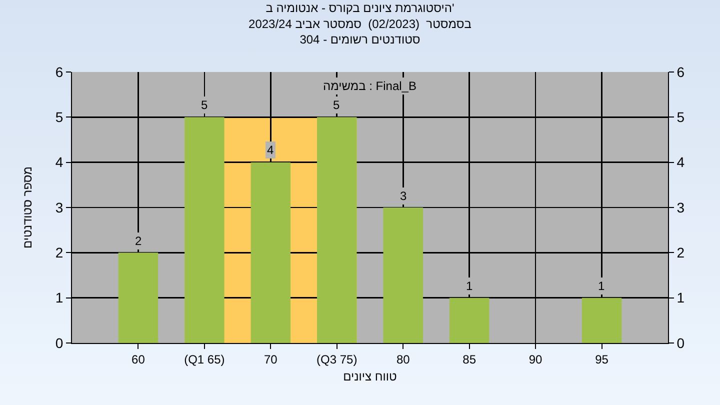 The width and height of the screenshot is (720, 405). I want to click on data-label: 4, so click(270, 150).